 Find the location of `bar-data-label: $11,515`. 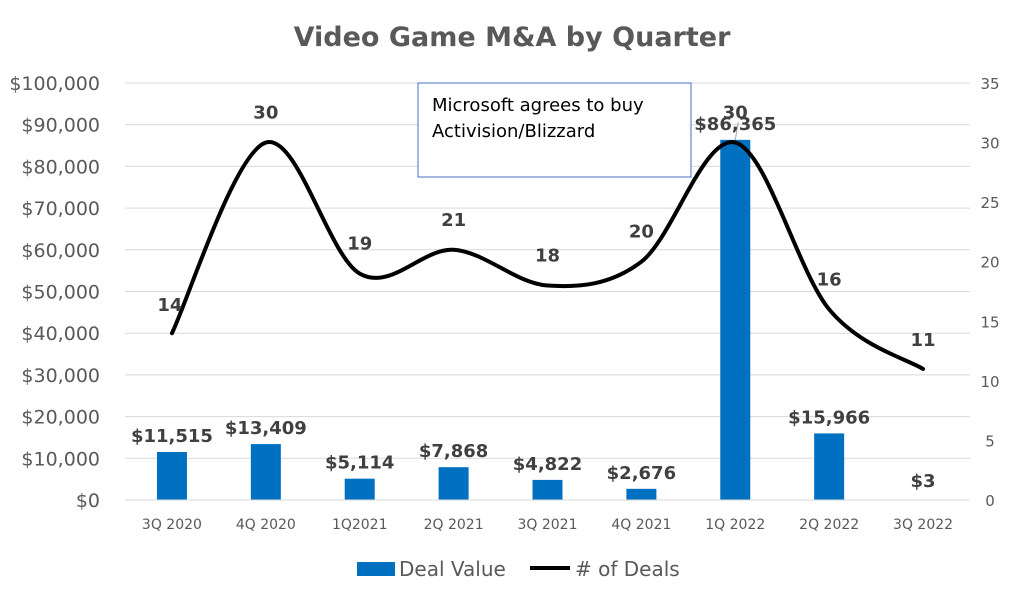

bar-data-label: $11,515 is located at coordinates (172, 436).